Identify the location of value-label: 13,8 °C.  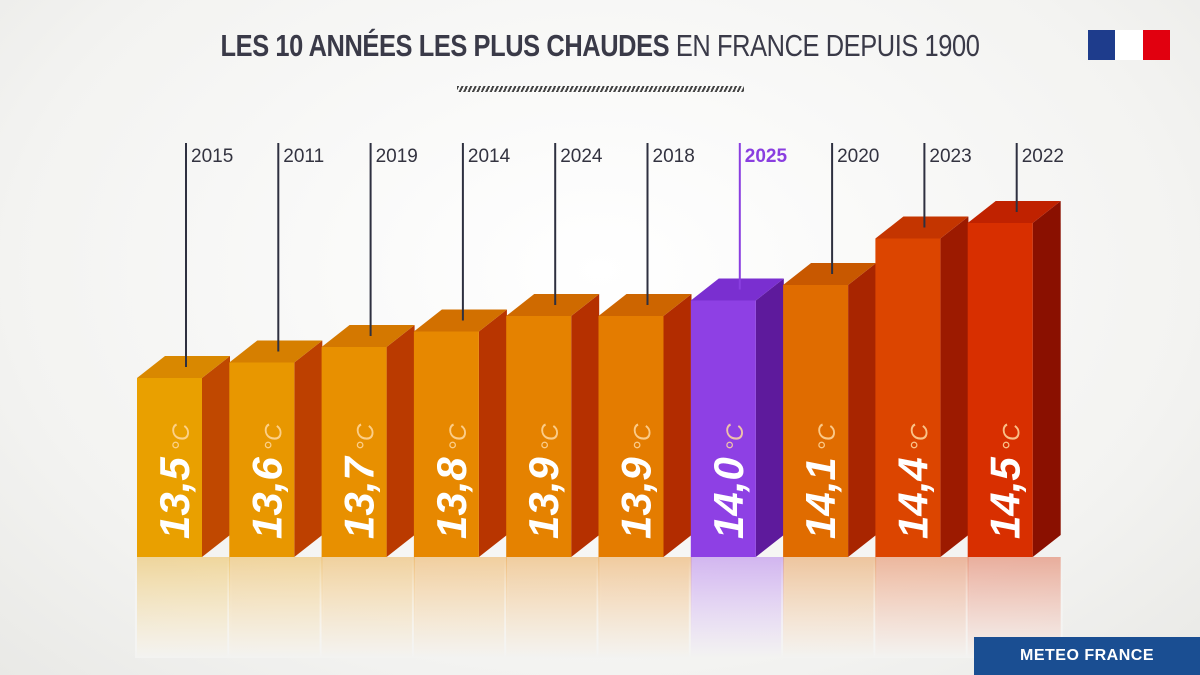
(451, 481).